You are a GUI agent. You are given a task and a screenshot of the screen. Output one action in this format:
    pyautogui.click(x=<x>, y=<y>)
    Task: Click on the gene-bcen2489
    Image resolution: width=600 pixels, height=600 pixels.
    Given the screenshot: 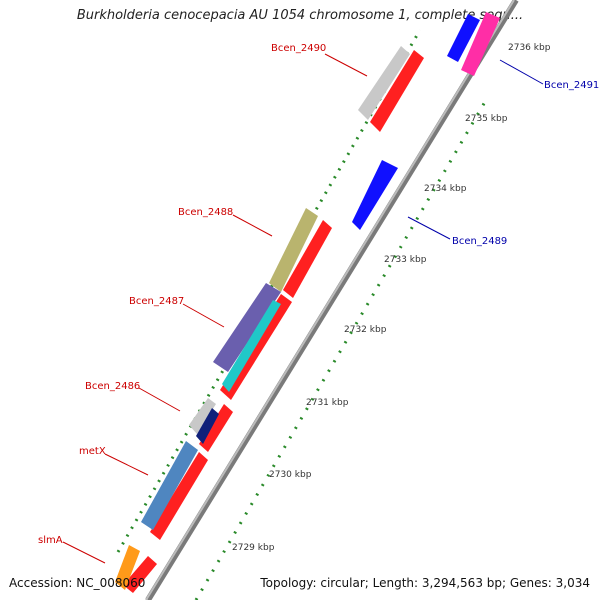 What is the action you would take?
    pyautogui.click(x=375, y=195)
    